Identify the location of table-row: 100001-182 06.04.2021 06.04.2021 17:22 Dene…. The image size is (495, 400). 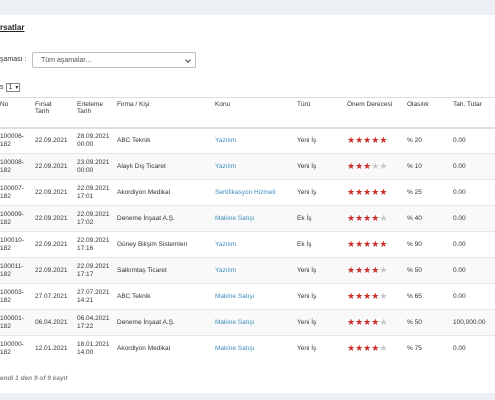
(247, 322).